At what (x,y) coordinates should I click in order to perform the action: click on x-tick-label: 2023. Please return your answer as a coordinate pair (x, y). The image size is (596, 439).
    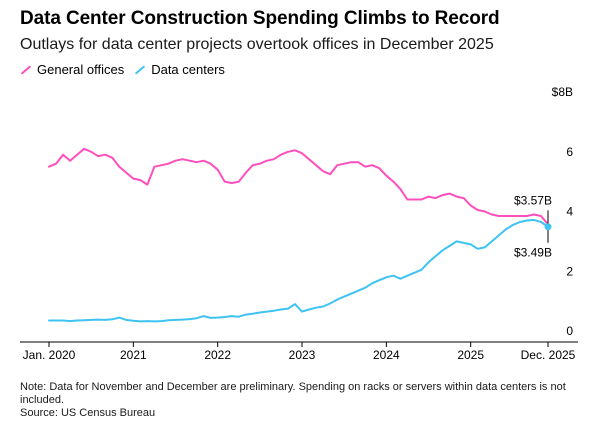
    Looking at the image, I should click on (302, 355).